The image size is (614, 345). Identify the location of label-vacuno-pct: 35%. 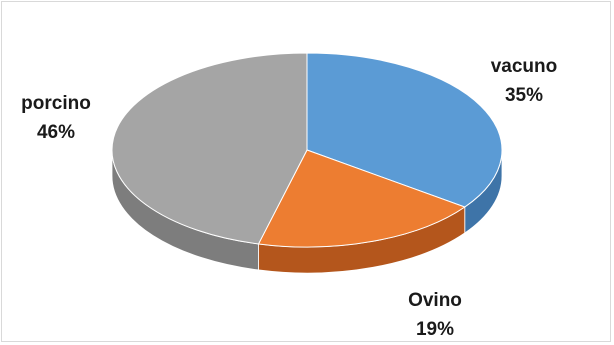
(524, 95).